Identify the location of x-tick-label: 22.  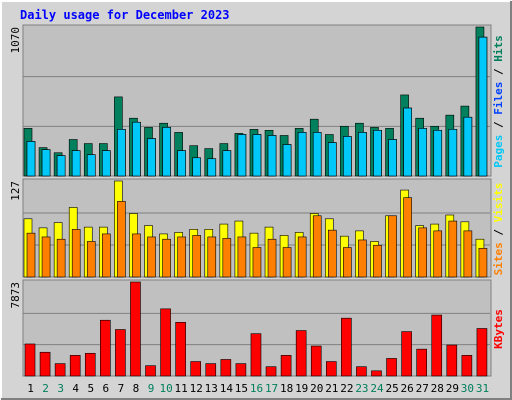
(346, 388).